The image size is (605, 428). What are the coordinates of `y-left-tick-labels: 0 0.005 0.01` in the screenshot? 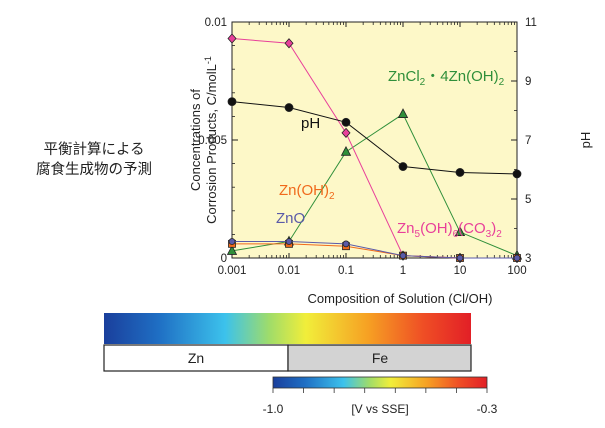 It's located at (212, 141).